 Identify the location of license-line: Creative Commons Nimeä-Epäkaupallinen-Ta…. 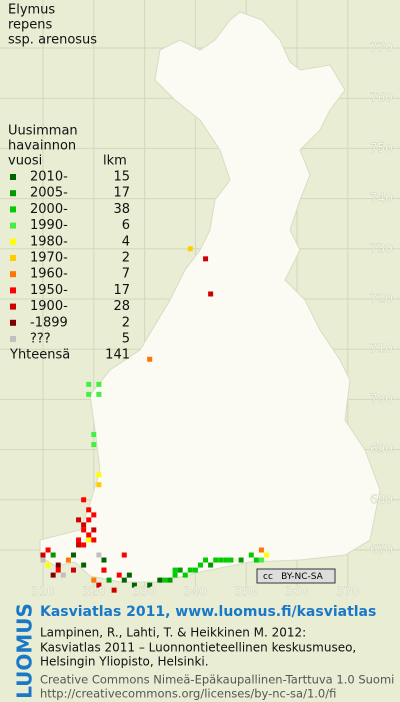
(217, 680).